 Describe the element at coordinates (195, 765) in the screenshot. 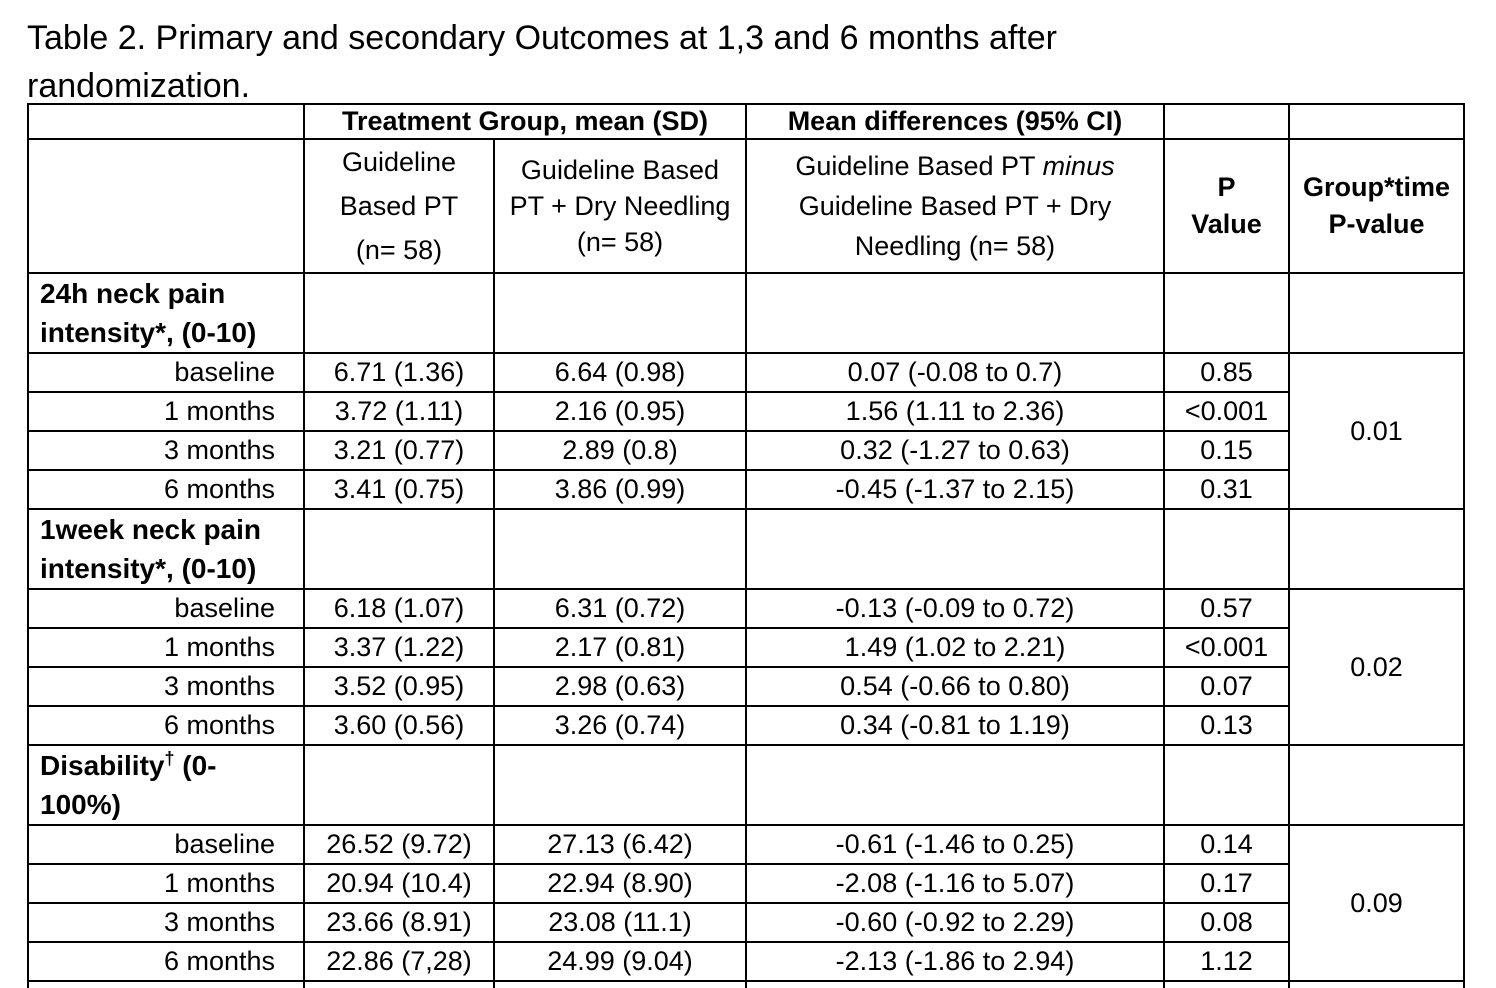

I see `section-disability-l1b: (0-` at that location.